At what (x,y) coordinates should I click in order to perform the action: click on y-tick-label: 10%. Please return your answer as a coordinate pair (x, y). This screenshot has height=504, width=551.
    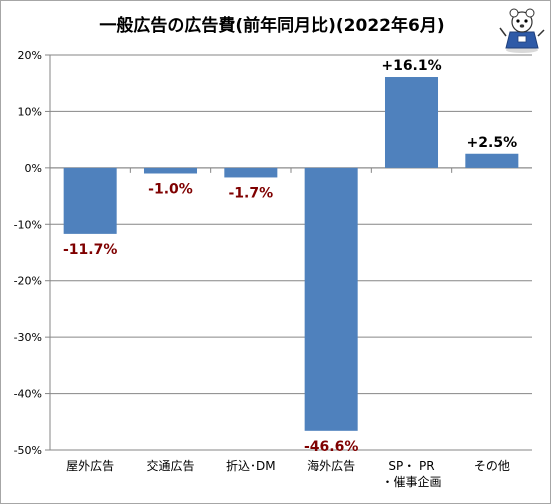
    Looking at the image, I should click on (30, 111).